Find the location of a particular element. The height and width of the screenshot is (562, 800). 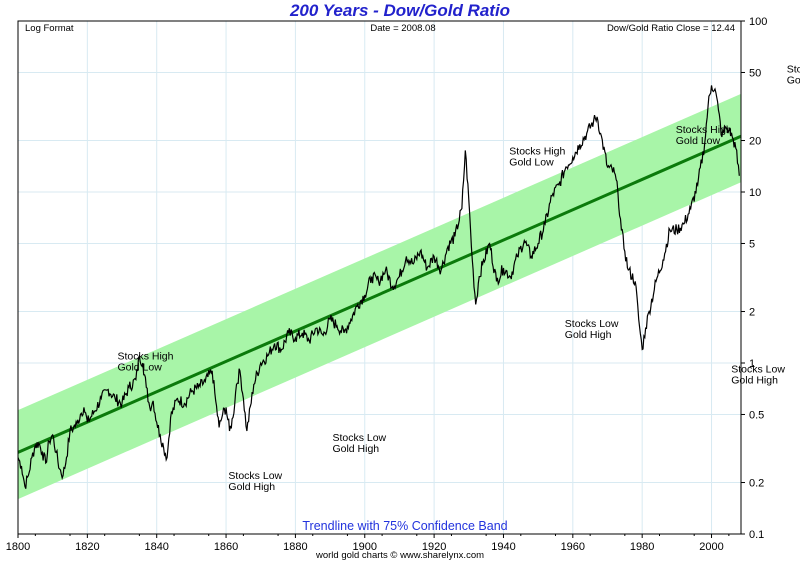

x-tick-label: 1820 is located at coordinates (87, 547).